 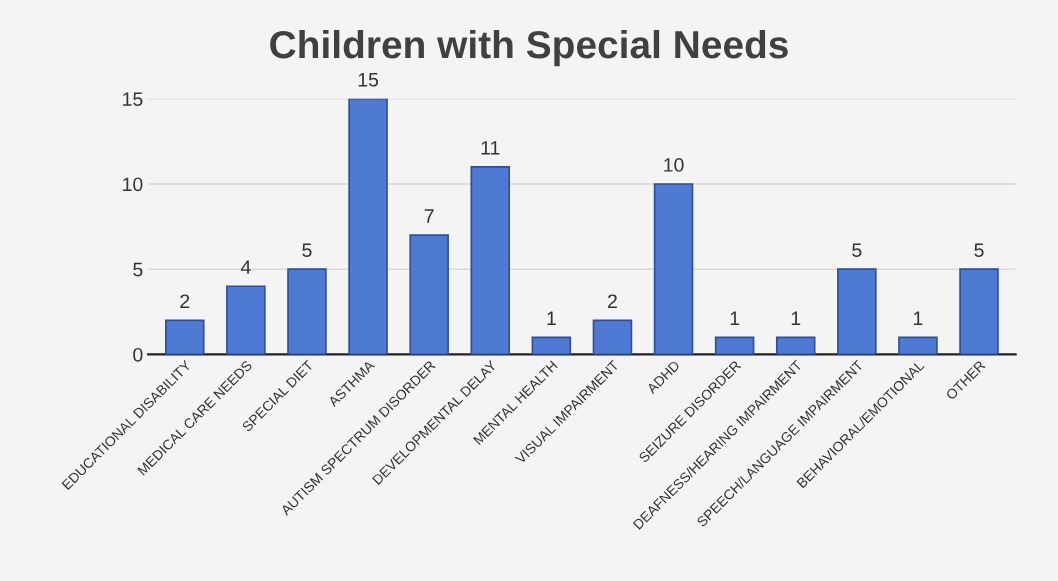 I want to click on y-tick-label: 5, so click(x=138, y=269).